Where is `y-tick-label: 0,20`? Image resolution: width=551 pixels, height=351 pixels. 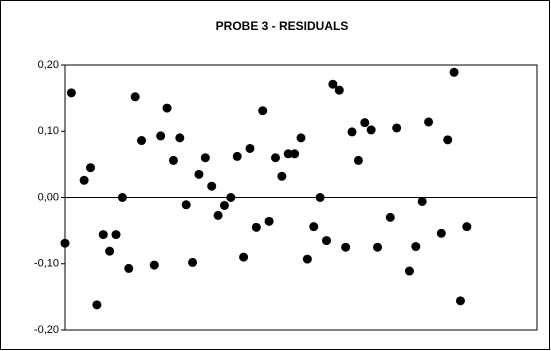
y-tick-label: 0,20 is located at coordinates (48, 65).